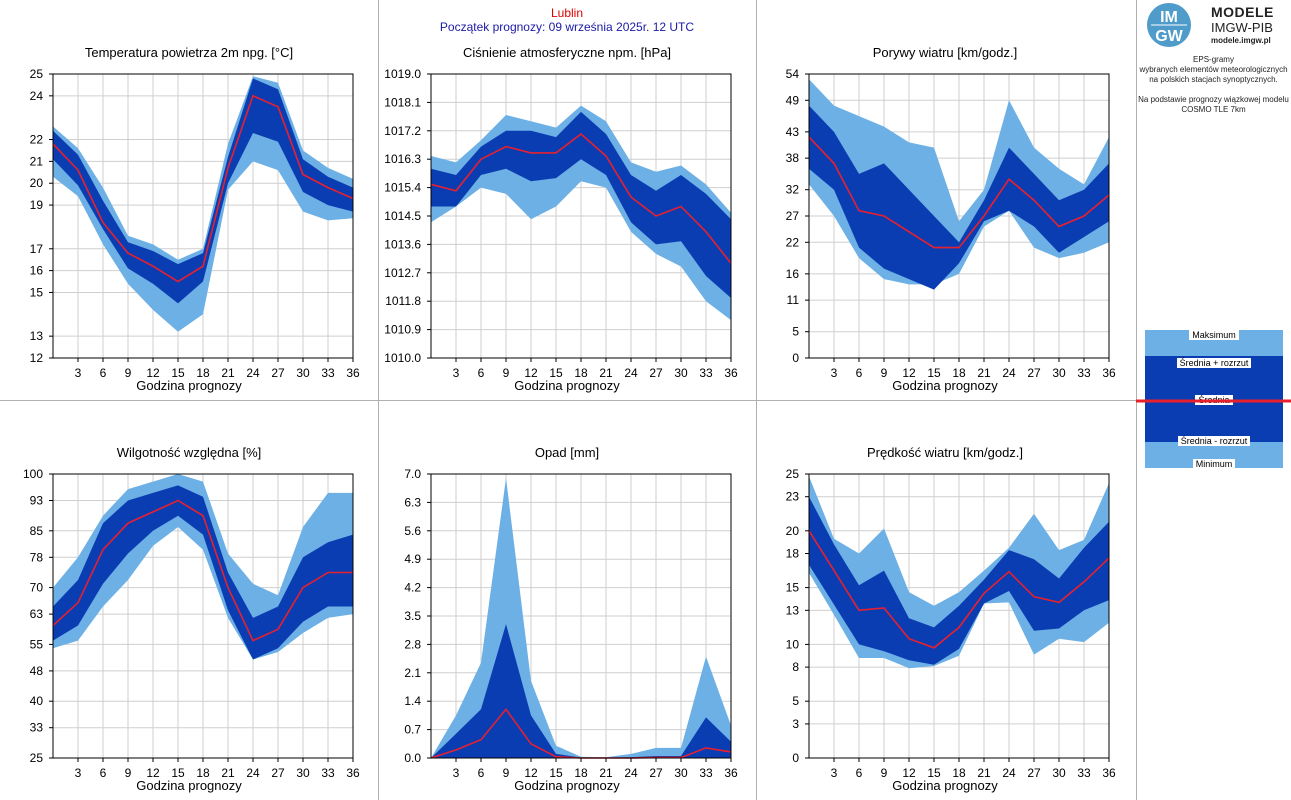 This screenshot has width=1291, height=800. What do you see at coordinates (793, 610) in the screenshot?
I see `chart-wind-speed-ytick-label: 13` at bounding box center [793, 610].